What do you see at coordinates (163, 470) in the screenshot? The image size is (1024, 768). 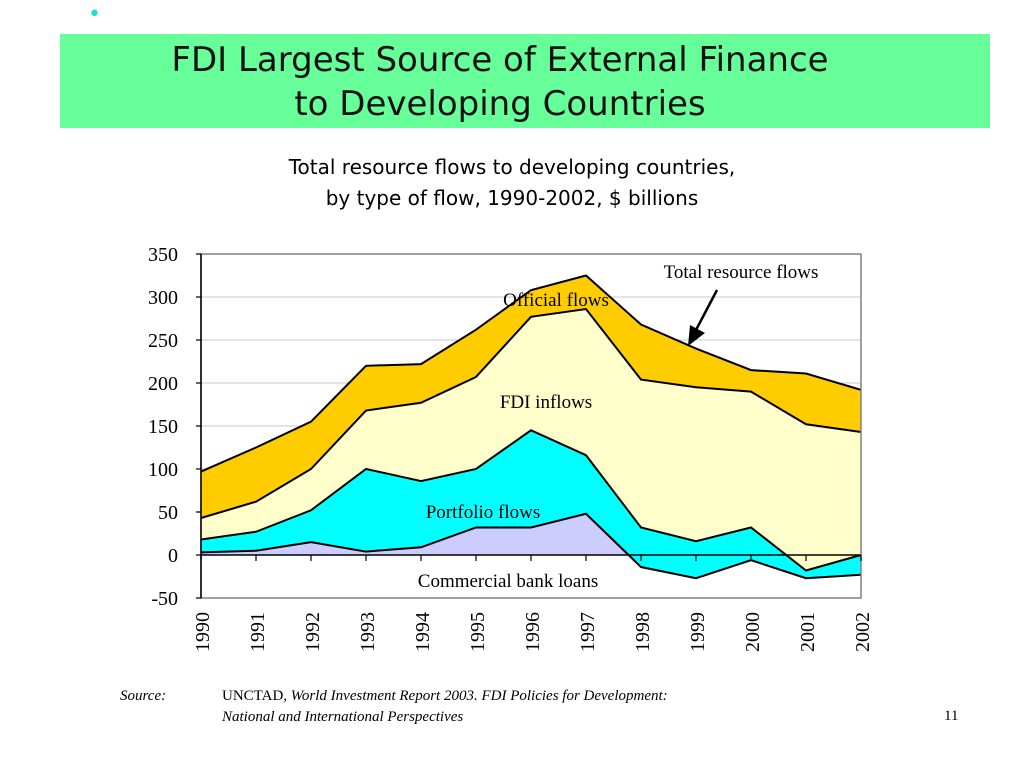 I see `y-tick-label-100: 100` at bounding box center [163, 470].